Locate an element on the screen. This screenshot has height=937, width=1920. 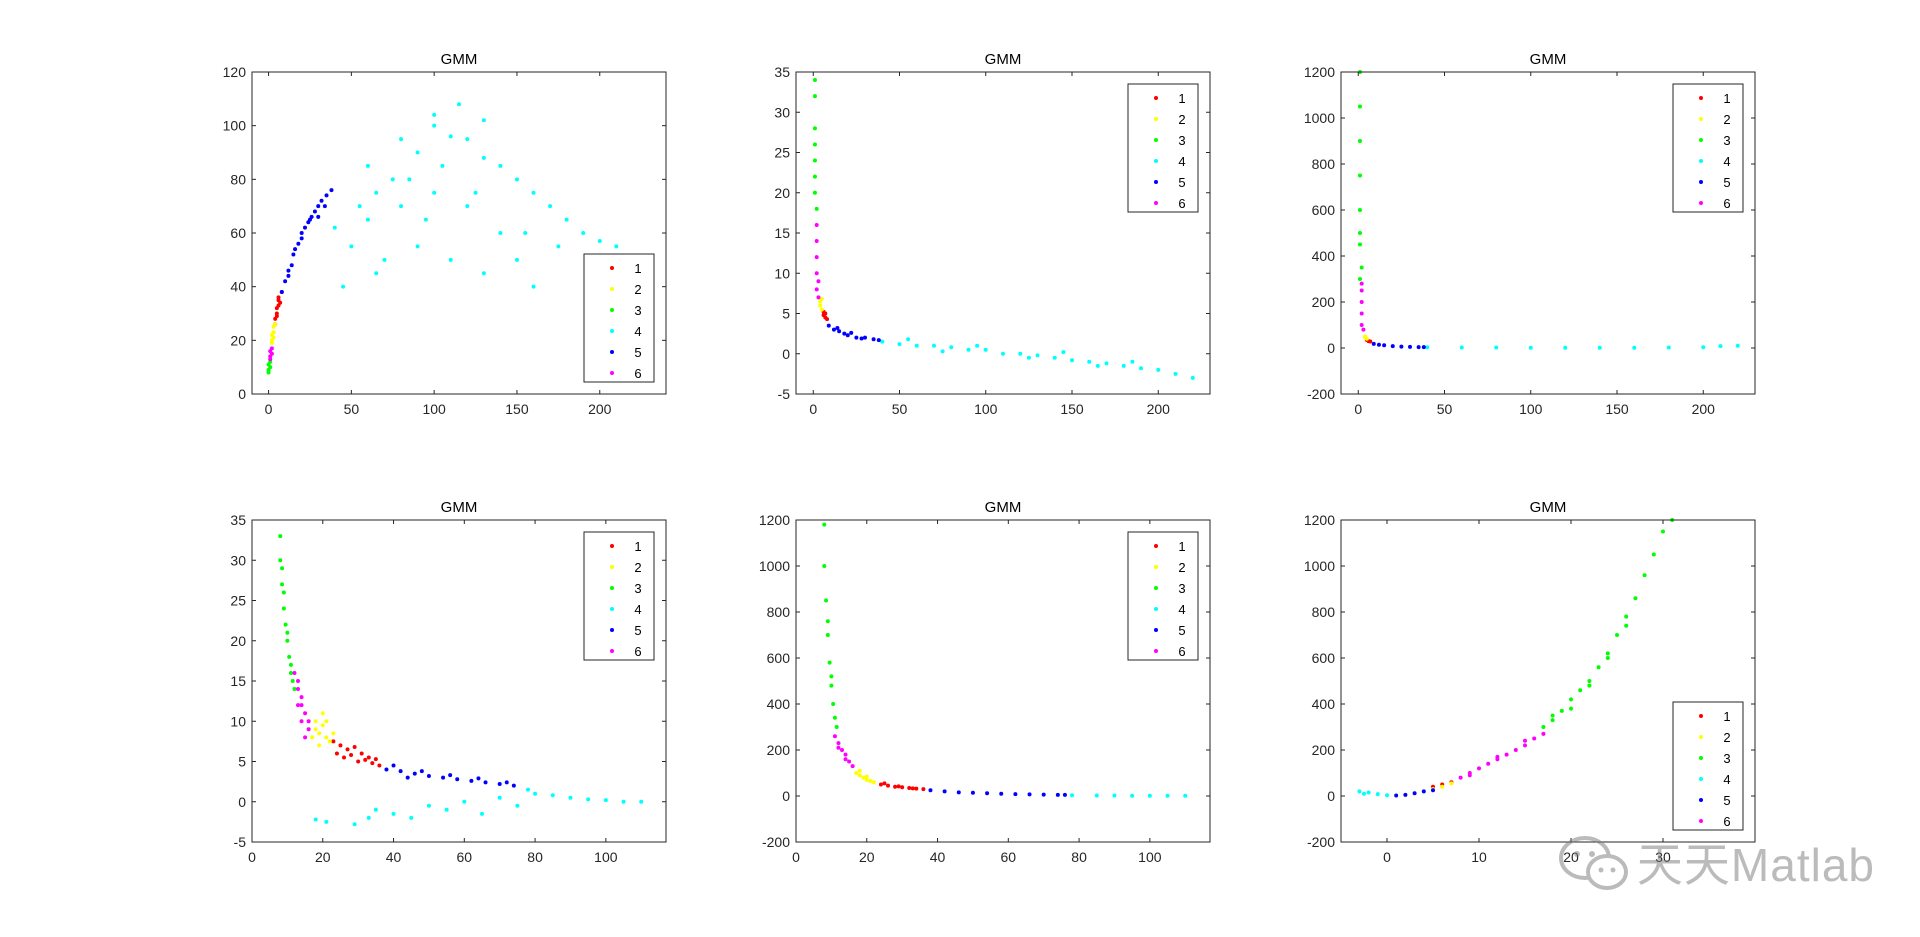
y-tick-label: -200 is located at coordinates (1321, 842).